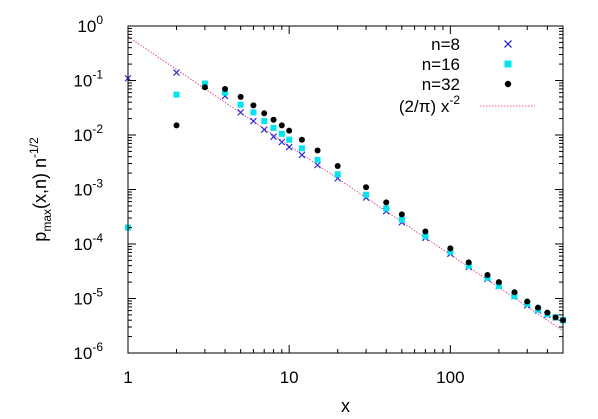  Describe the element at coordinates (97, 129) in the screenshot. I see `y-tick-label-exponent: -2` at that location.